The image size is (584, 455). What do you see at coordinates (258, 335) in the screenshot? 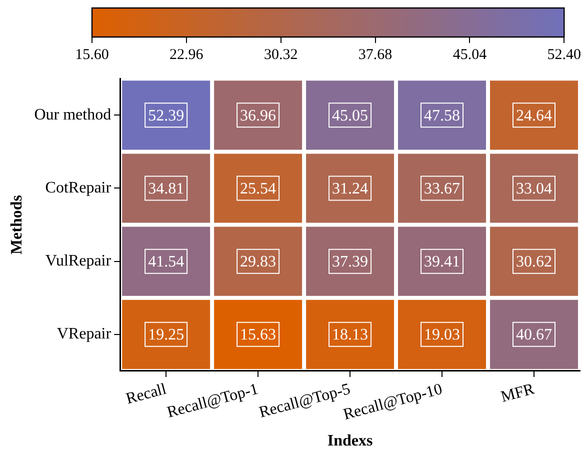
I see `data-label: 15.63` at bounding box center [258, 335].